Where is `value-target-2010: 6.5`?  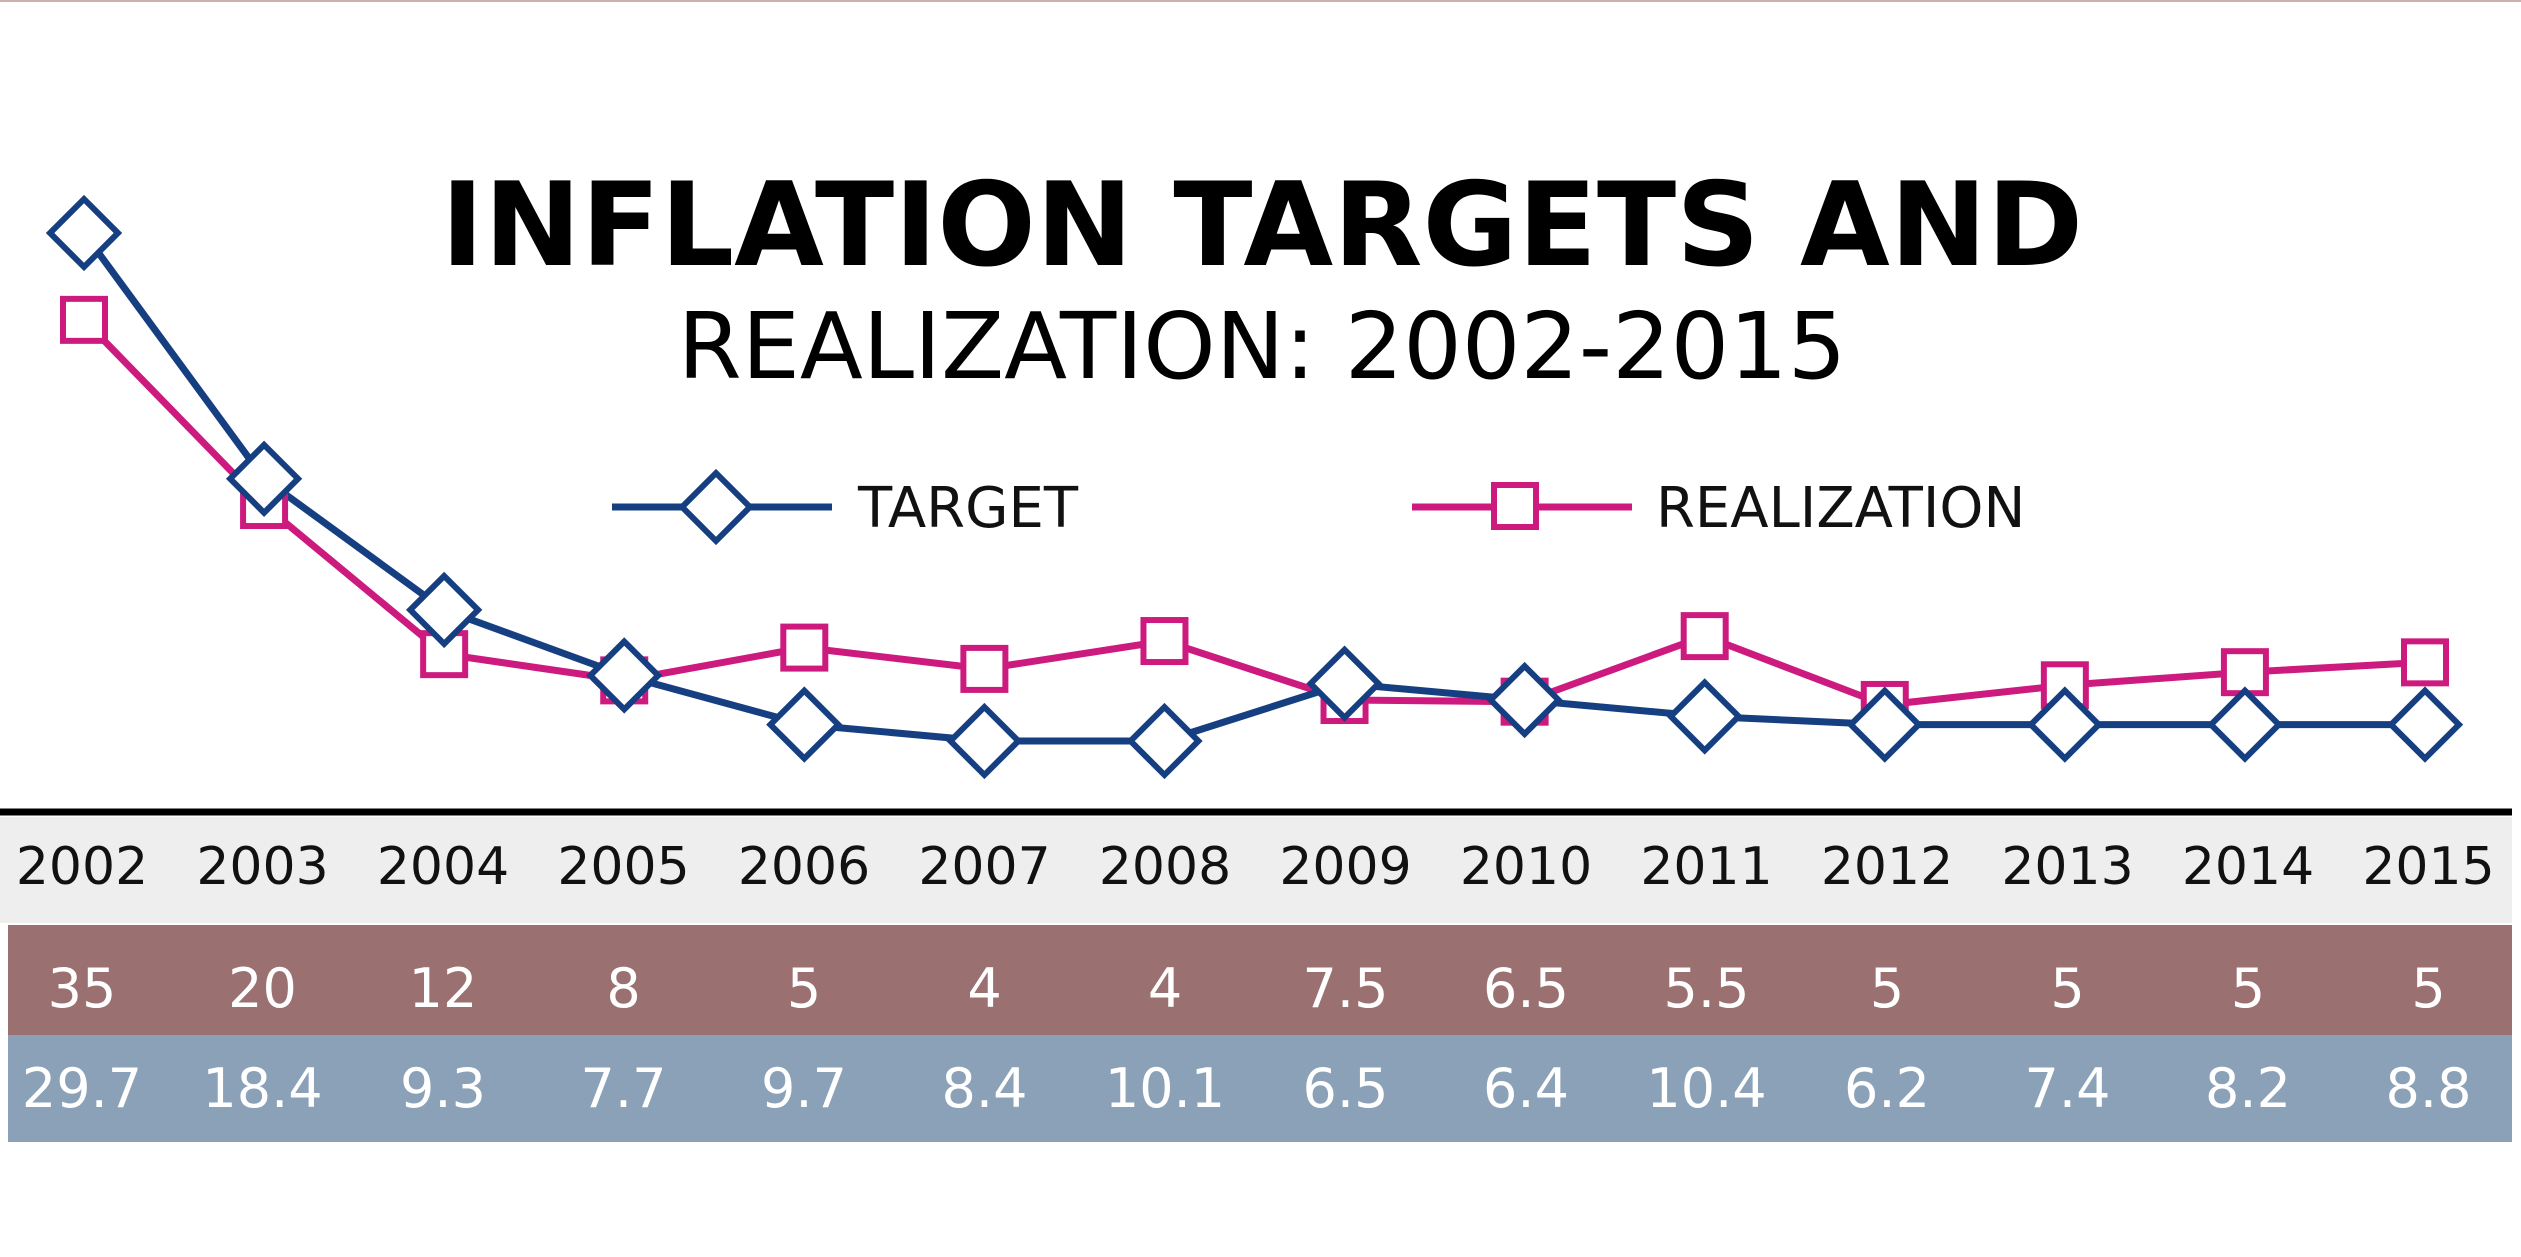
value-target-2010: 6.5 is located at coordinates (1526, 988).